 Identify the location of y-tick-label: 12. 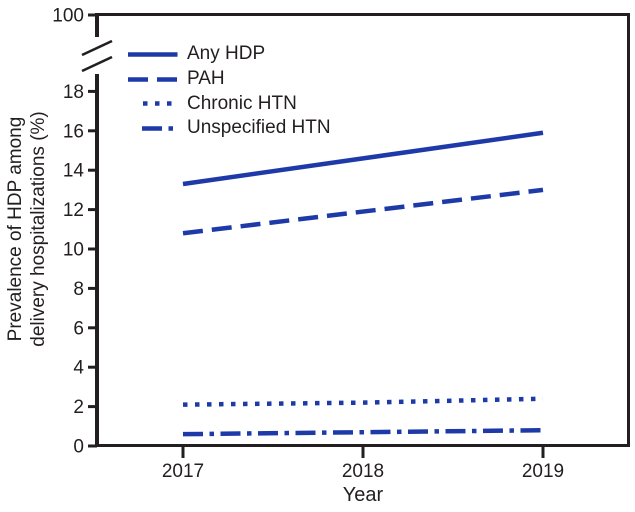
(73, 210).